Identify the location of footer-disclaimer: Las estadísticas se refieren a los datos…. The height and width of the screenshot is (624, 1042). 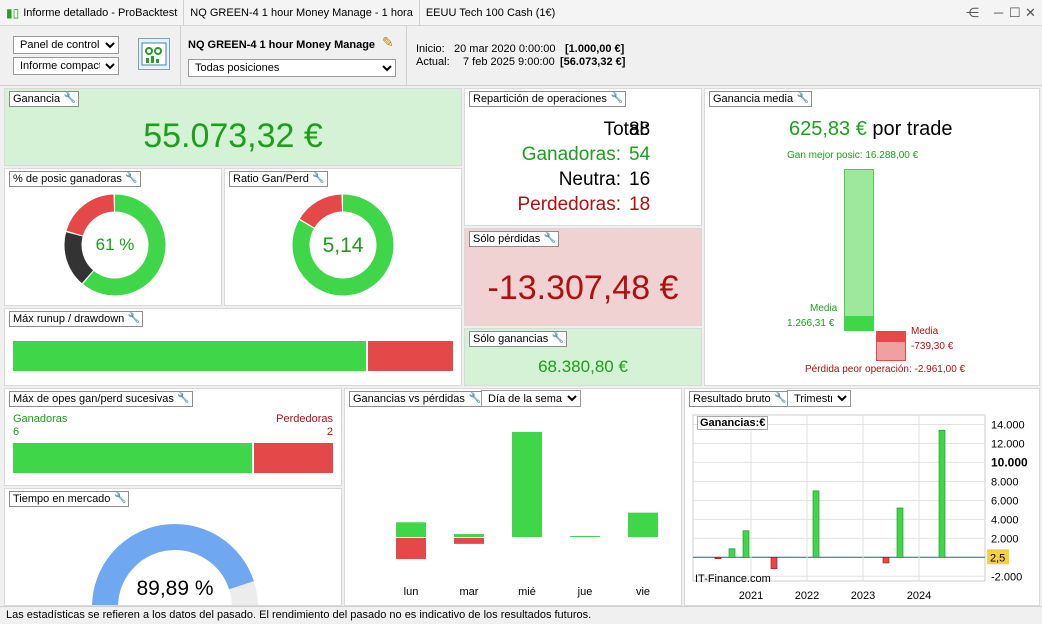
(521, 615).